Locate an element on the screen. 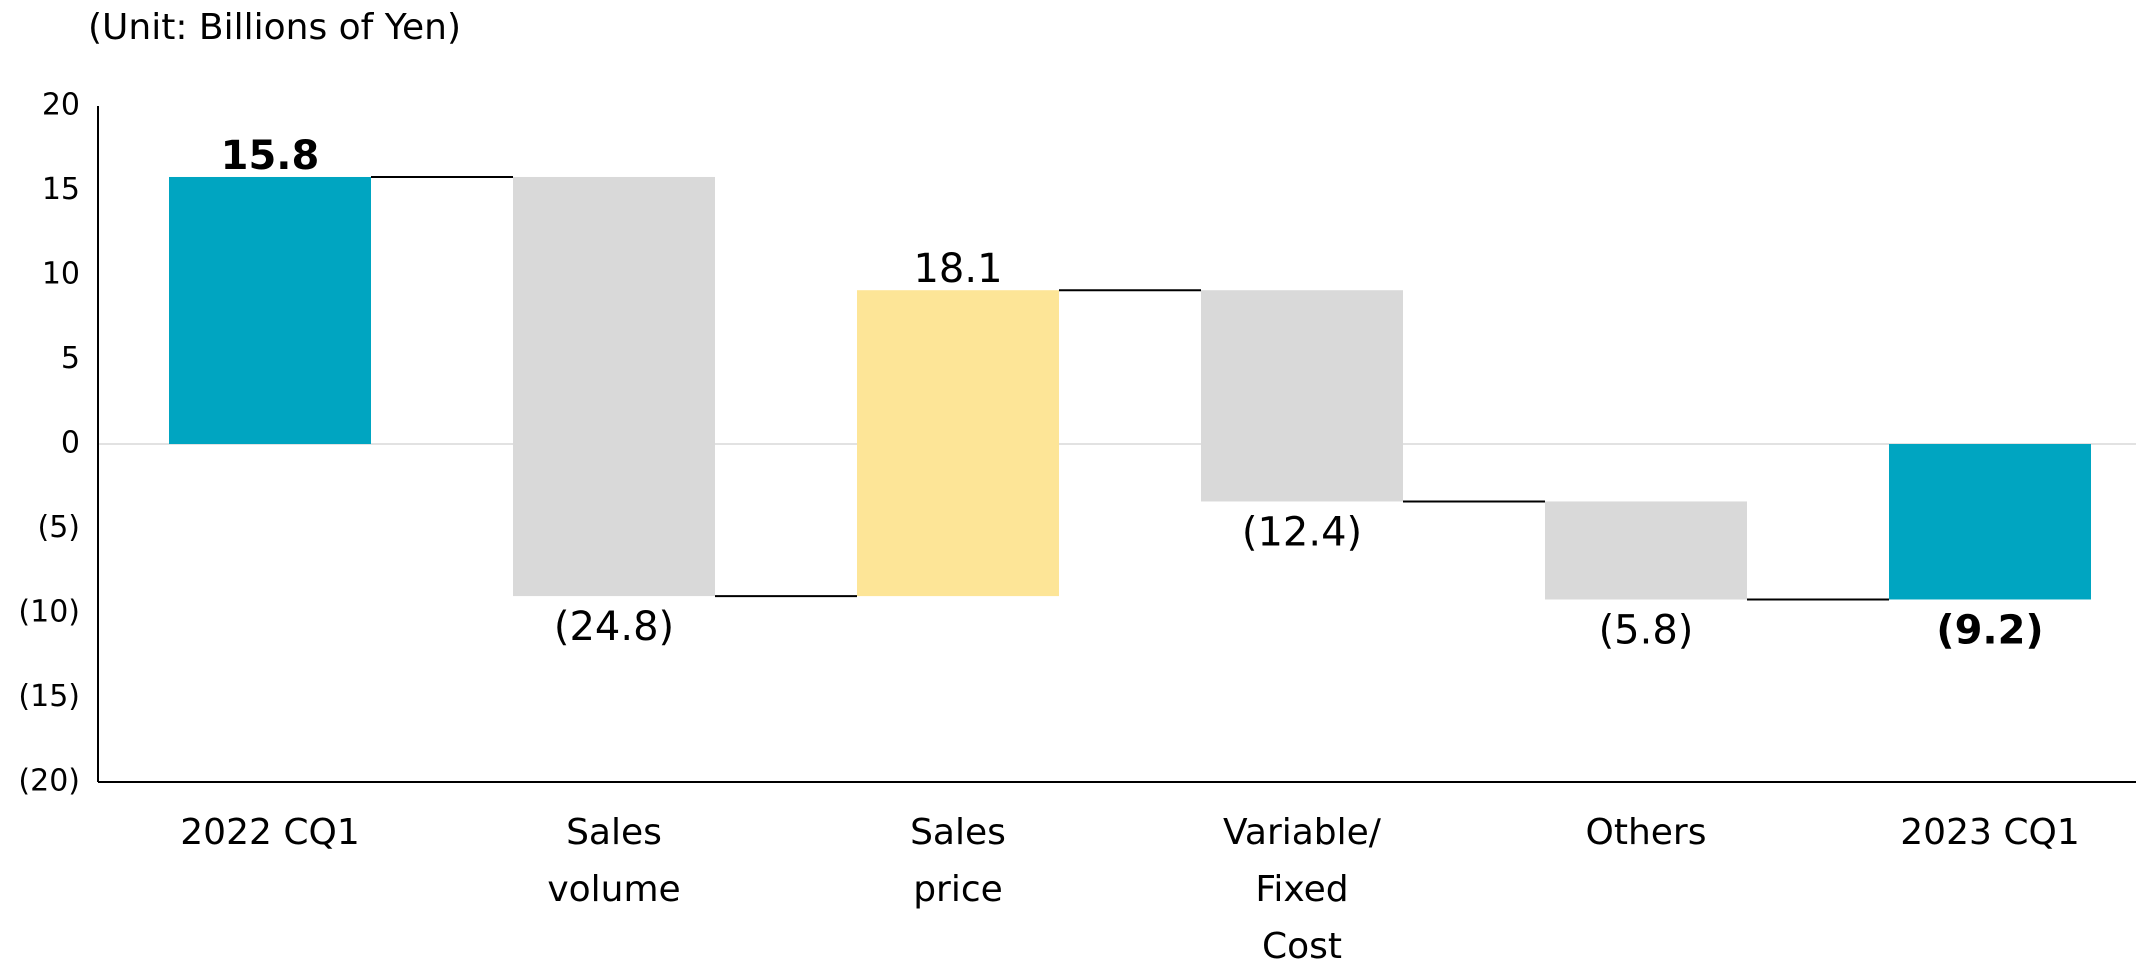 This screenshot has width=2156, height=964. unit-label: (Unit: Billions of Yen) is located at coordinates (275, 27).